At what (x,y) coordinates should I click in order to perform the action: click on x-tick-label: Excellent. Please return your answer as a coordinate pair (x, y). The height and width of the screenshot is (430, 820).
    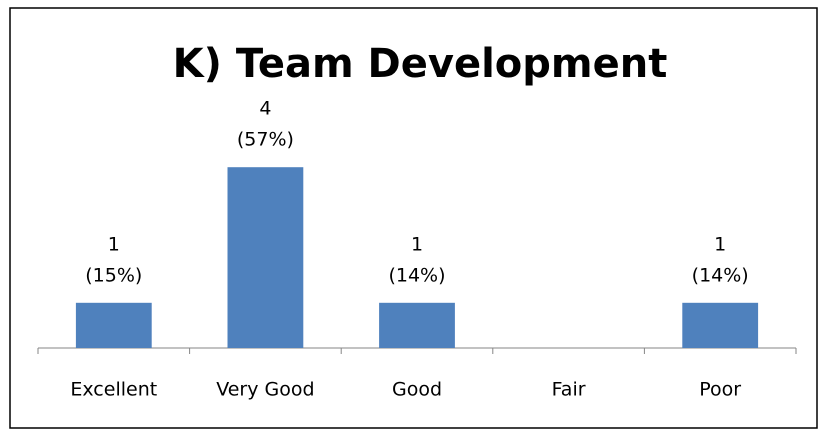
    Looking at the image, I should click on (113, 390).